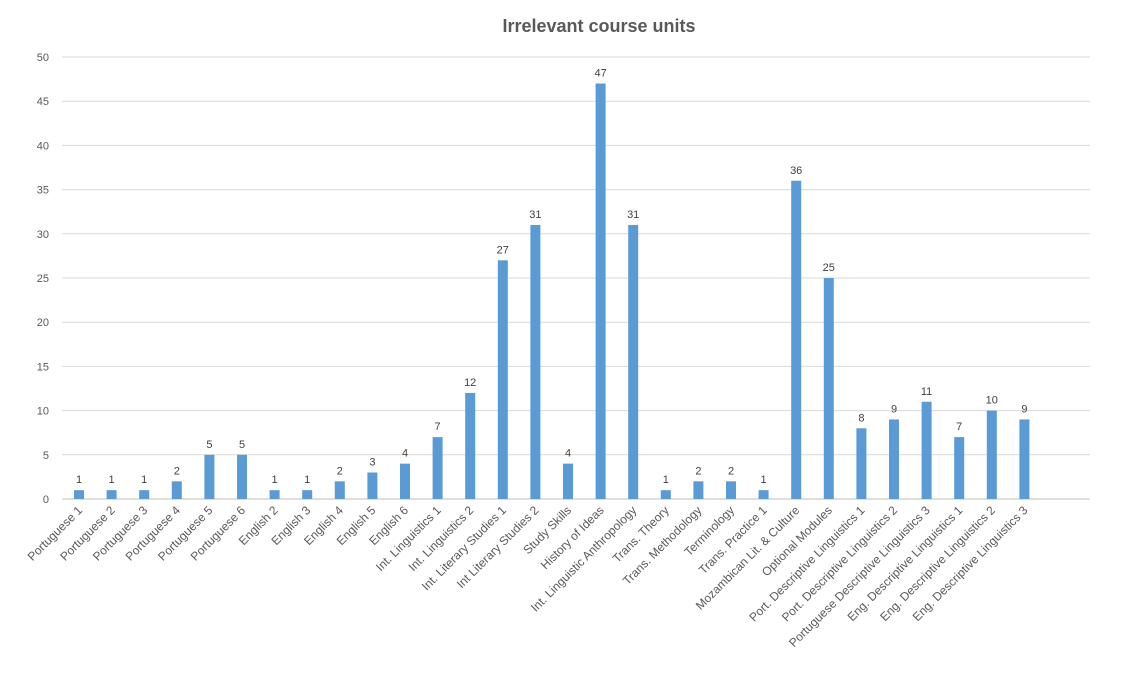 The width and height of the screenshot is (1123, 691). Describe the element at coordinates (43, 58) in the screenshot. I see `y-tick-label: 50` at that location.